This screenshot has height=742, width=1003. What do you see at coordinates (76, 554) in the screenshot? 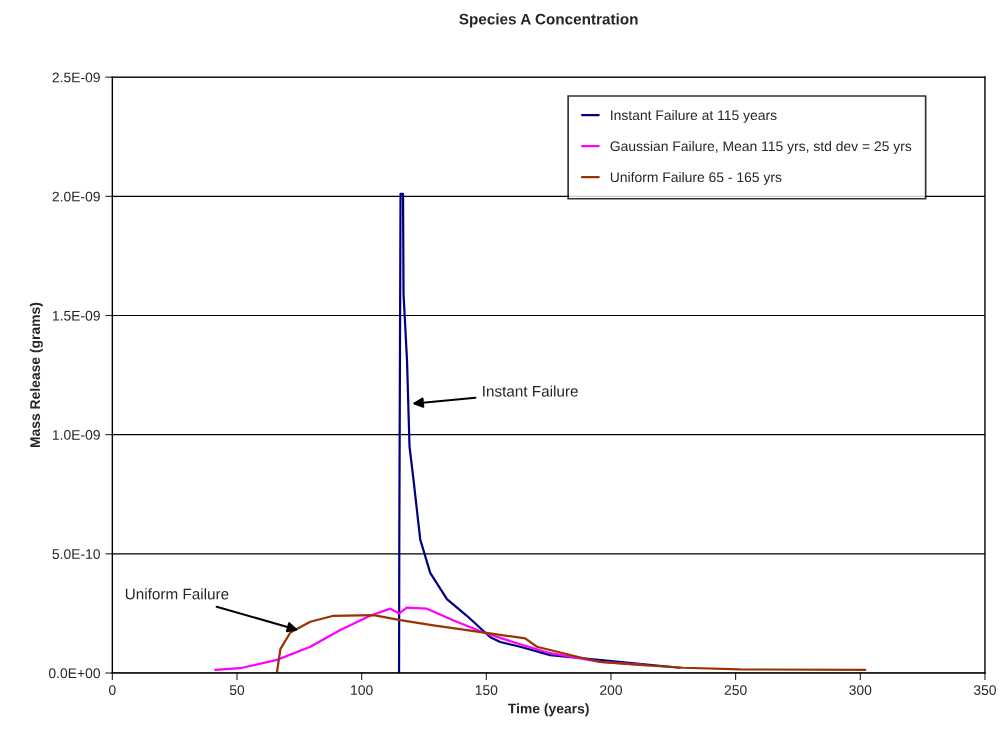
I see `y-tick-label: 5.0E-10` at bounding box center [76, 554].